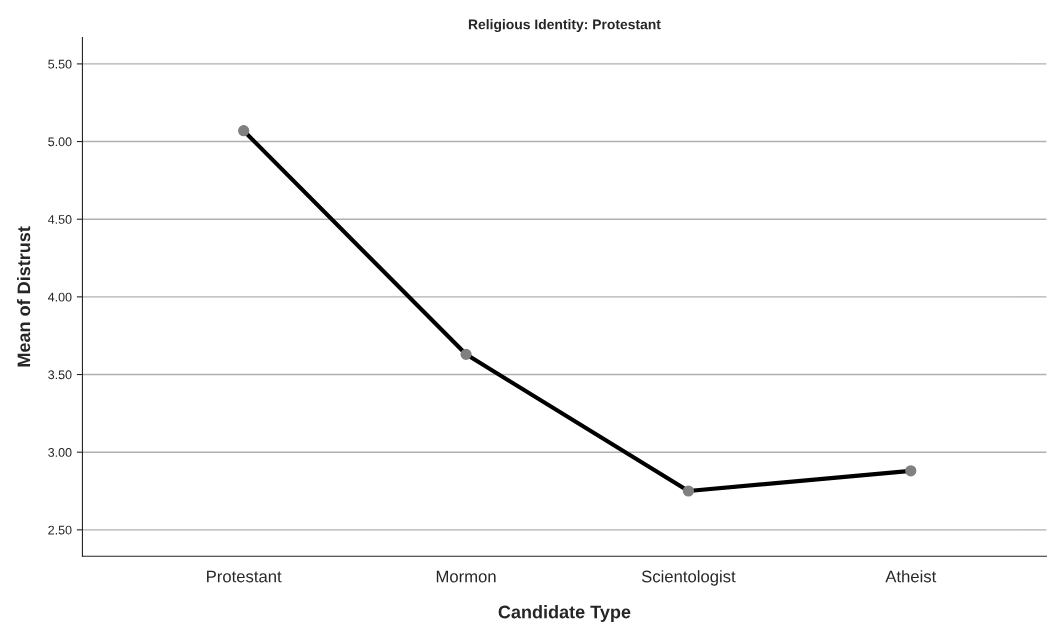 The width and height of the screenshot is (1057, 625). I want to click on y-axis-title: Mean of Distrust, so click(23, 296).